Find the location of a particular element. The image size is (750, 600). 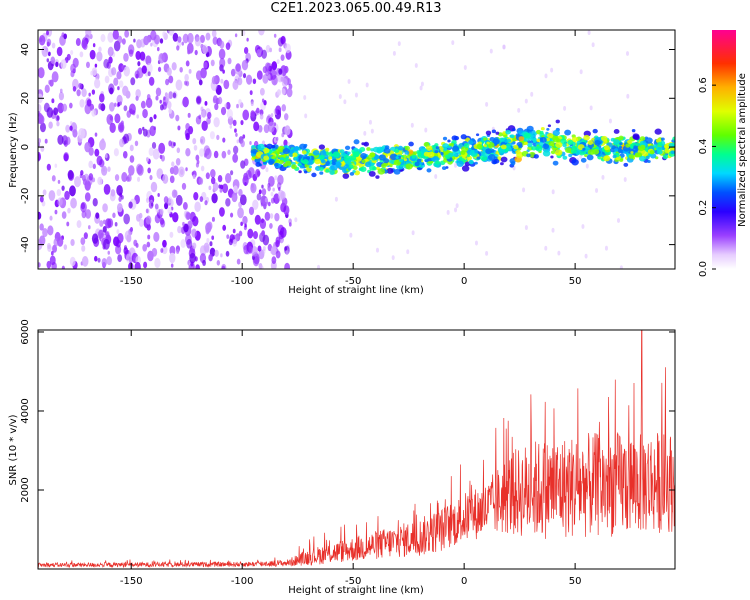

snr-x-tick-label: 0 is located at coordinates (464, 581).